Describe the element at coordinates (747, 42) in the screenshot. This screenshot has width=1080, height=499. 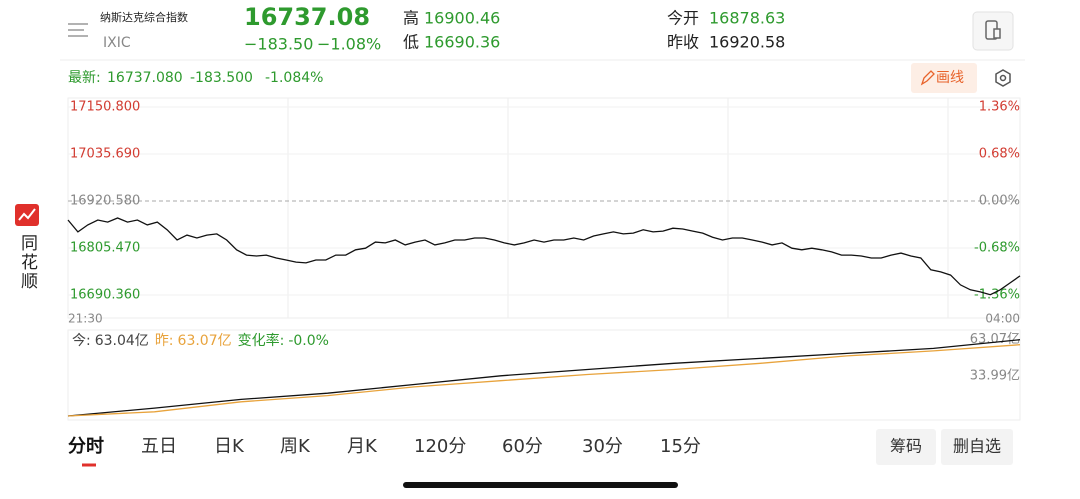
I see `prev-close: 16920.58` at that location.